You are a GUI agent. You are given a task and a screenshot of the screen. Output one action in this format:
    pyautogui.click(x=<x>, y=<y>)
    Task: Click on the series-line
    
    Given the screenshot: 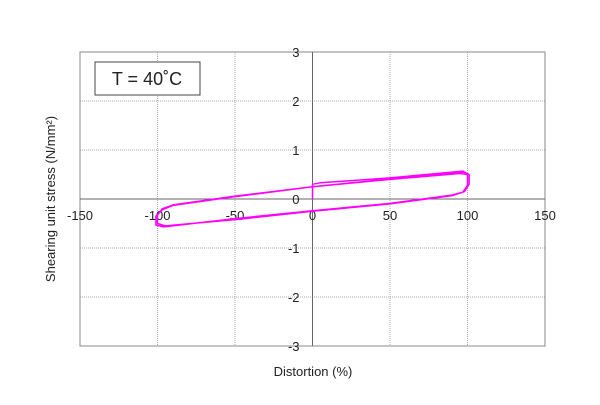 What is the action you would take?
    pyautogui.click(x=312, y=199)
    